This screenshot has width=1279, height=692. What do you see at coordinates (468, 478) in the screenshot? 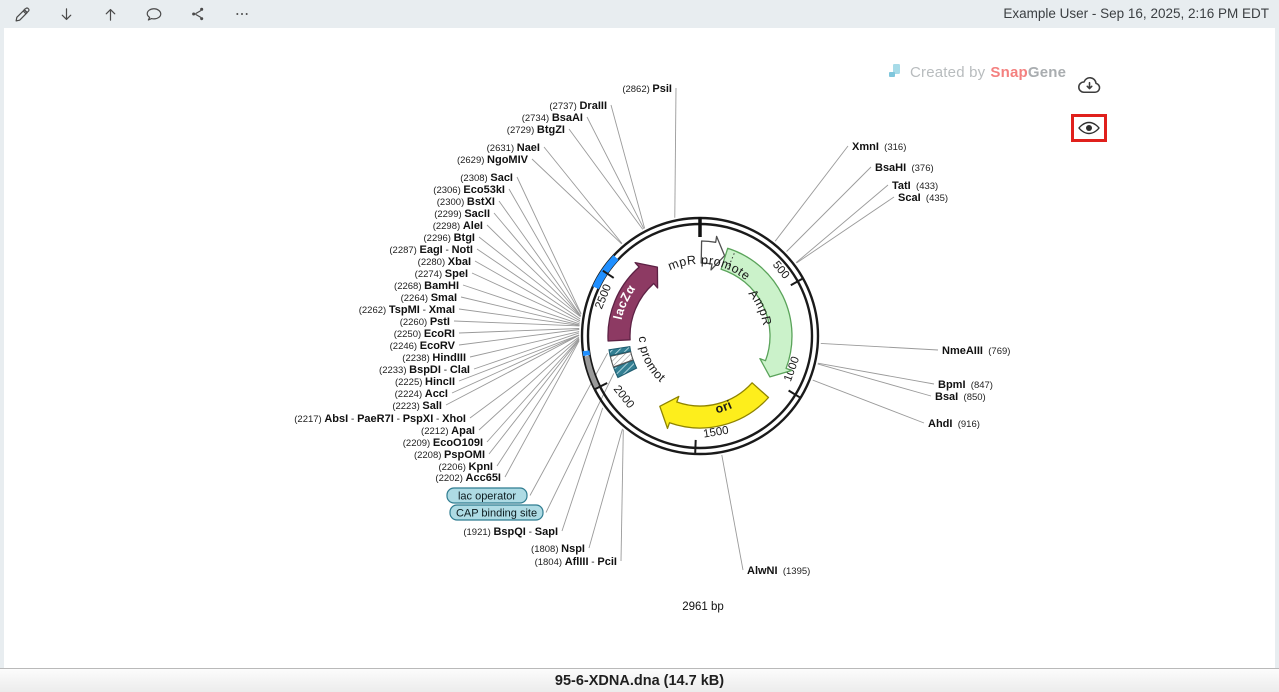
I see `svg-text: (2202) Acc65I` at bounding box center [468, 478].